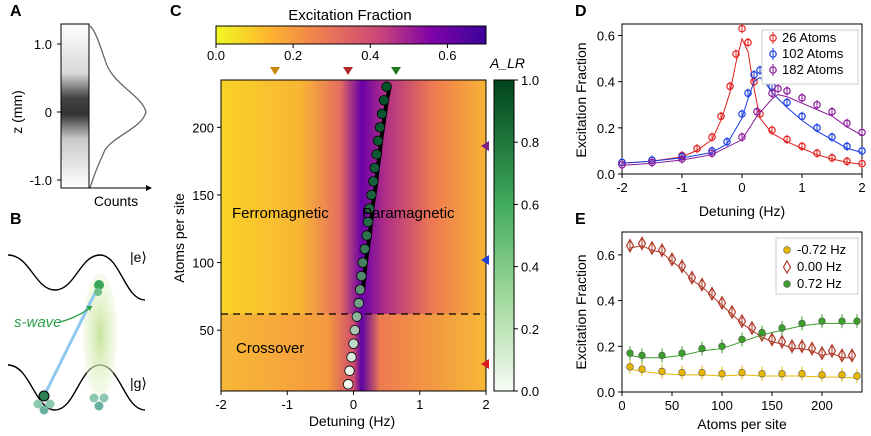  Describe the element at coordinates (581, 99) in the screenshot. I see `d-ylabel: Excitation Fraction` at that location.